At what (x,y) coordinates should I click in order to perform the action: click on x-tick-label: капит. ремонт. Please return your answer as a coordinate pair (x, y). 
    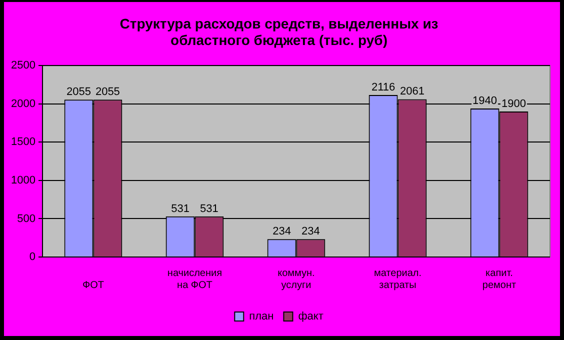
    Looking at the image, I should click on (499, 279).